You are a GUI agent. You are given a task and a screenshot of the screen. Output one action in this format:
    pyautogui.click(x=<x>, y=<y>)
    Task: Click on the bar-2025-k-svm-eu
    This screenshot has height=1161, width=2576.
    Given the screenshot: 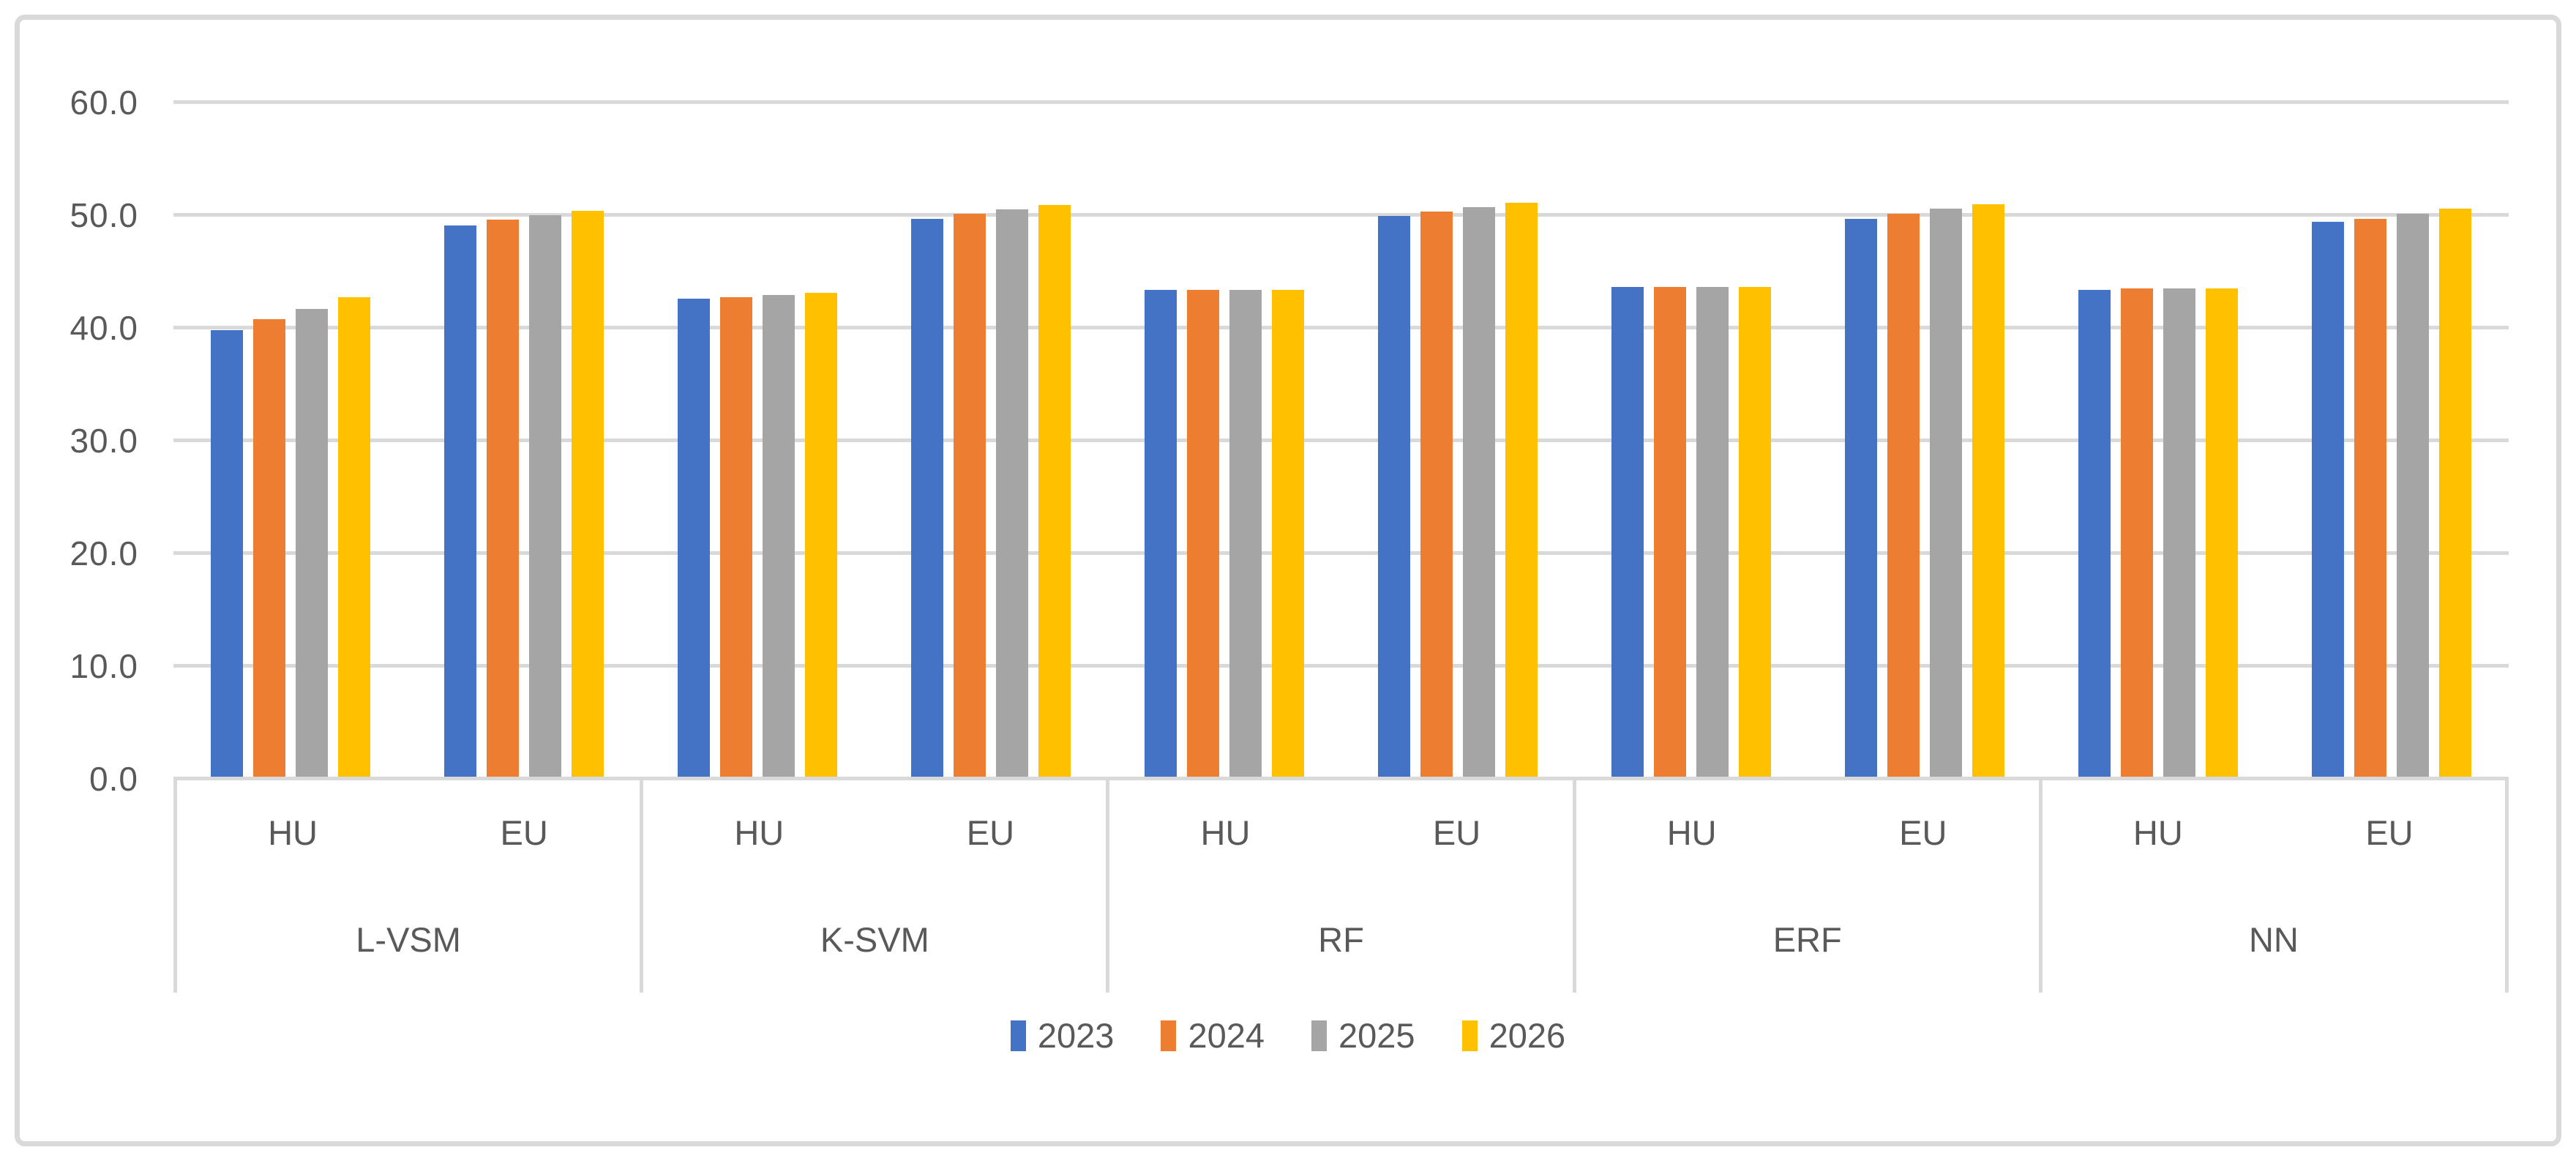 What is the action you would take?
    pyautogui.click(x=1011, y=494)
    